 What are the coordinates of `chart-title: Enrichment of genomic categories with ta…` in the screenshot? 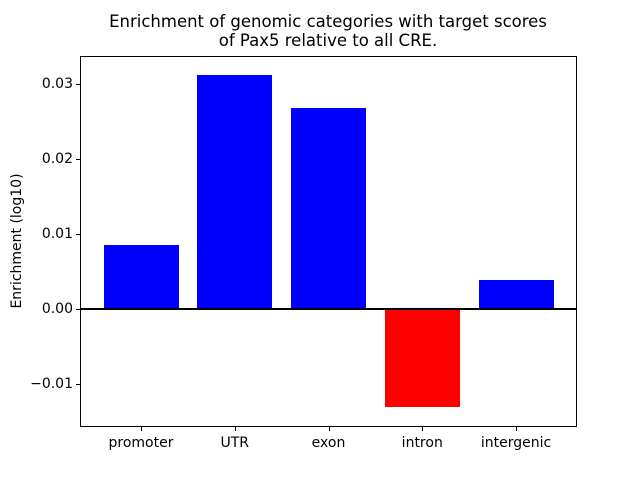 It's located at (328, 31).